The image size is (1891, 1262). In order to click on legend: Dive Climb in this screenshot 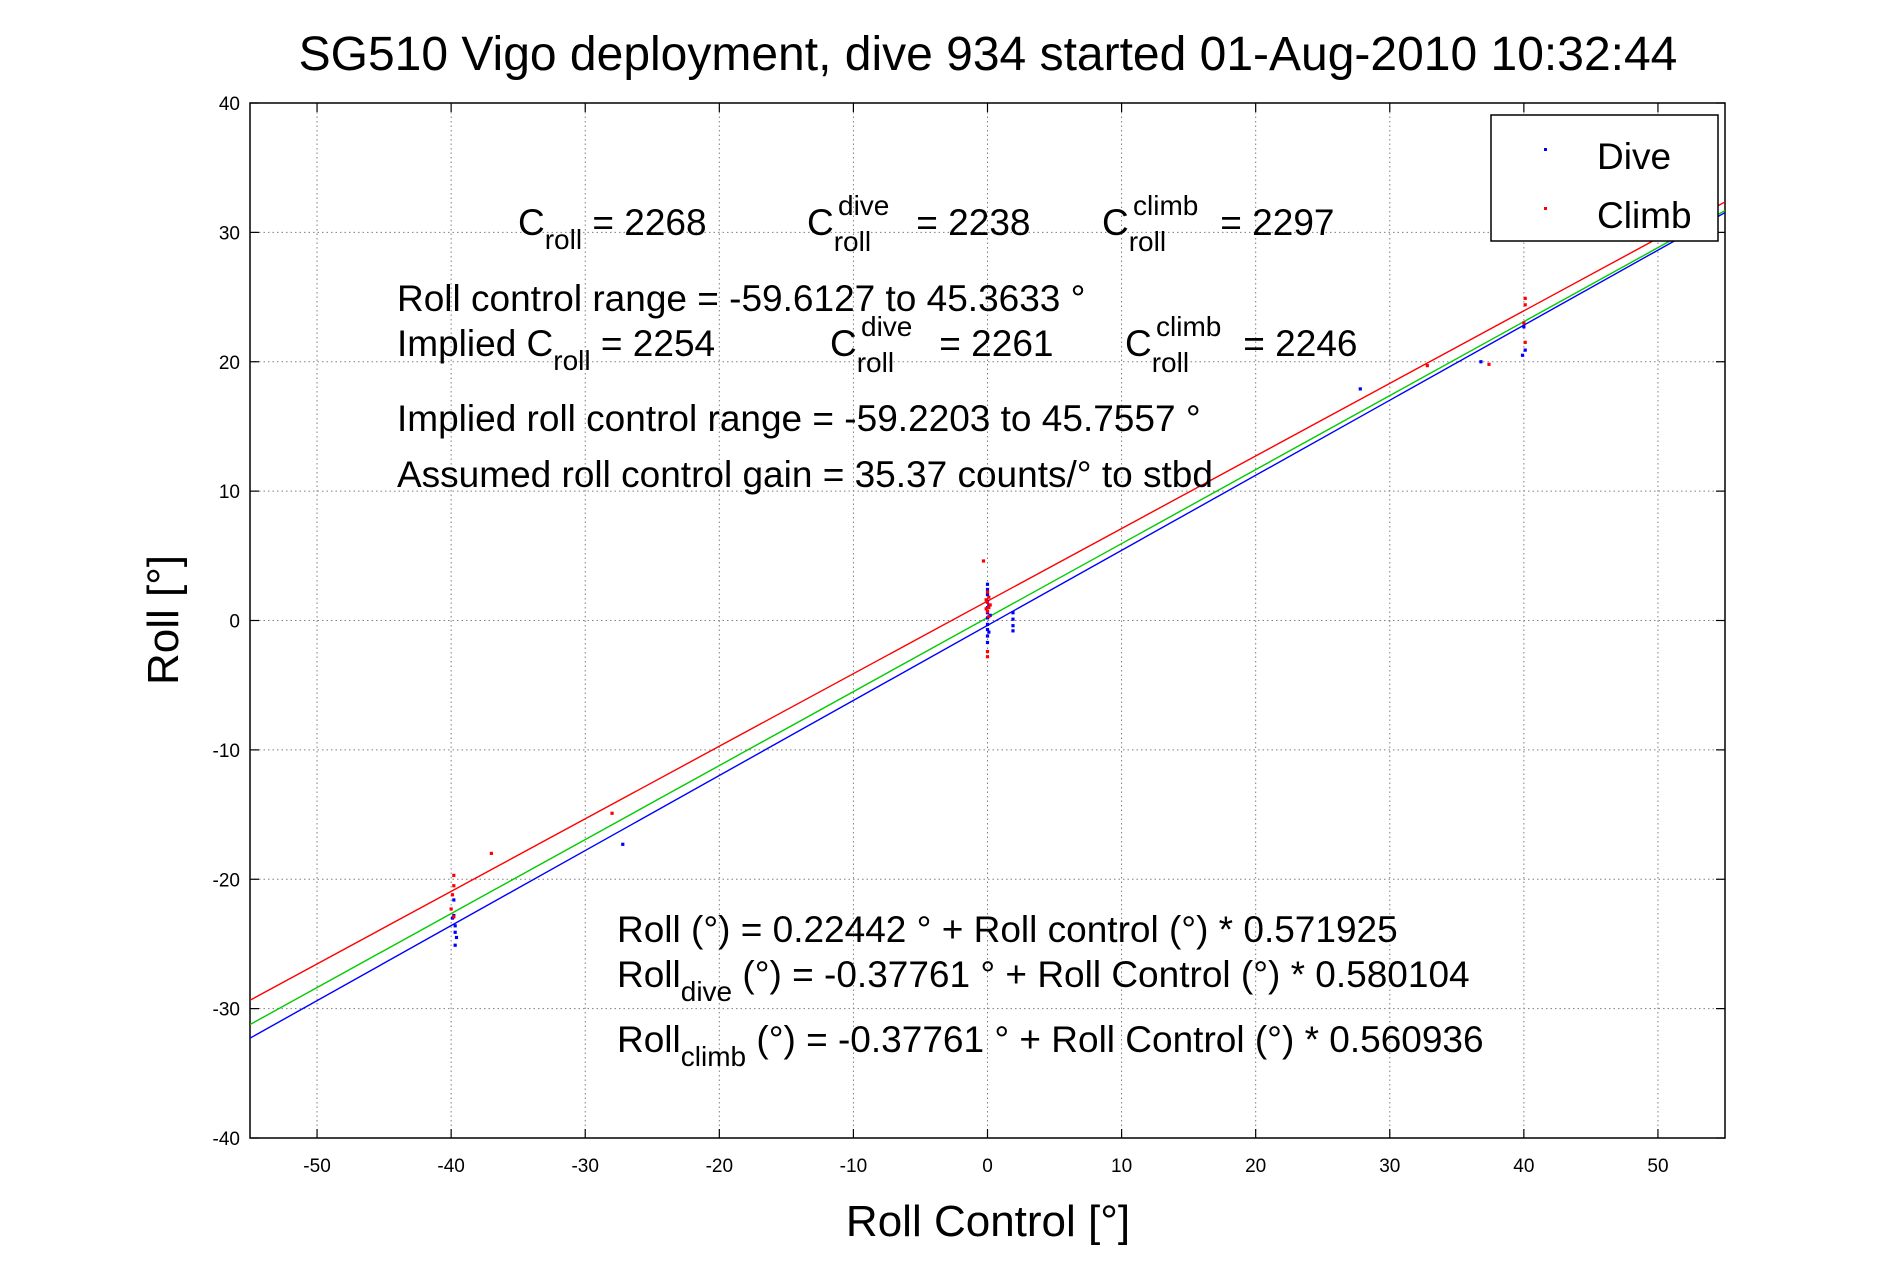, I will do `click(1604, 178)`.